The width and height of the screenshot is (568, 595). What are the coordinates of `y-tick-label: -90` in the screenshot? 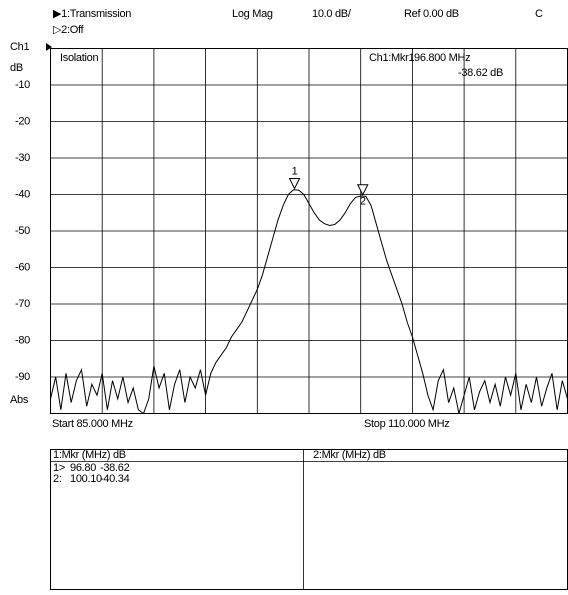 It's located at (22, 377).